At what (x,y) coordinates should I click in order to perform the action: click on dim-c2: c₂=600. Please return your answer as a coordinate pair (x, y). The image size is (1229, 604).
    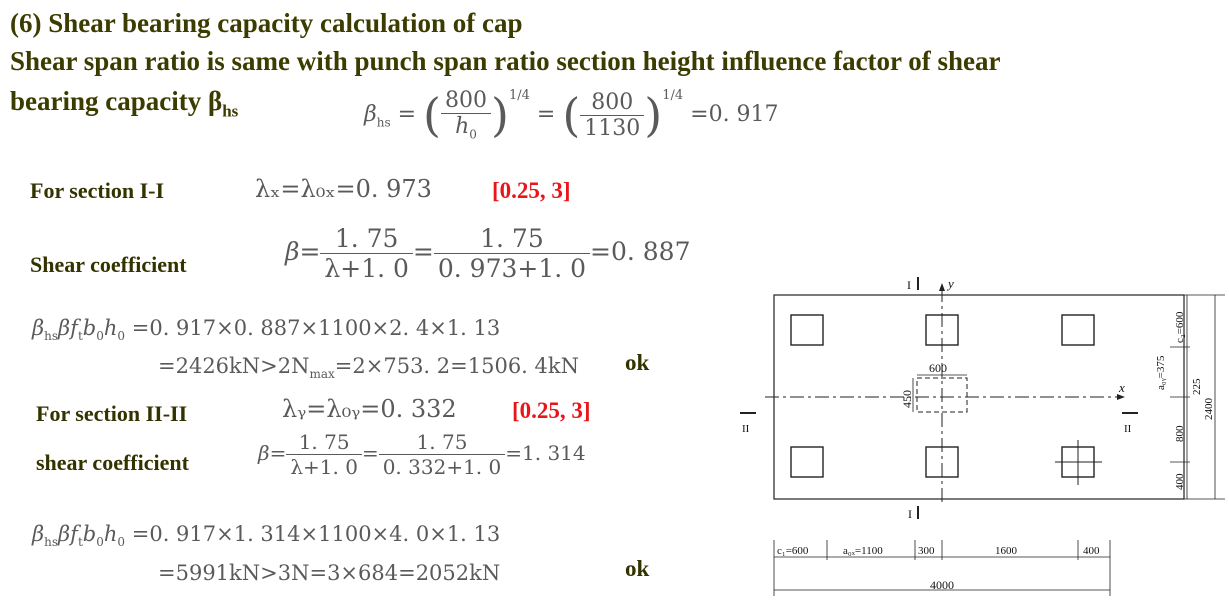
    Looking at the image, I should click on (1180, 327).